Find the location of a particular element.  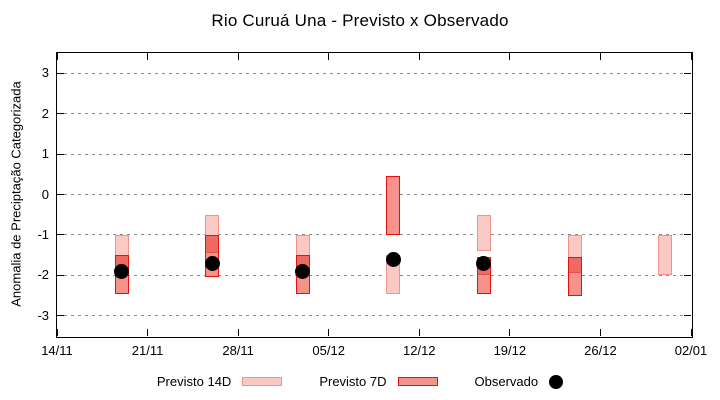

chart-title: Rio Curuá Una - Previsto x Observado is located at coordinates (360, 20).